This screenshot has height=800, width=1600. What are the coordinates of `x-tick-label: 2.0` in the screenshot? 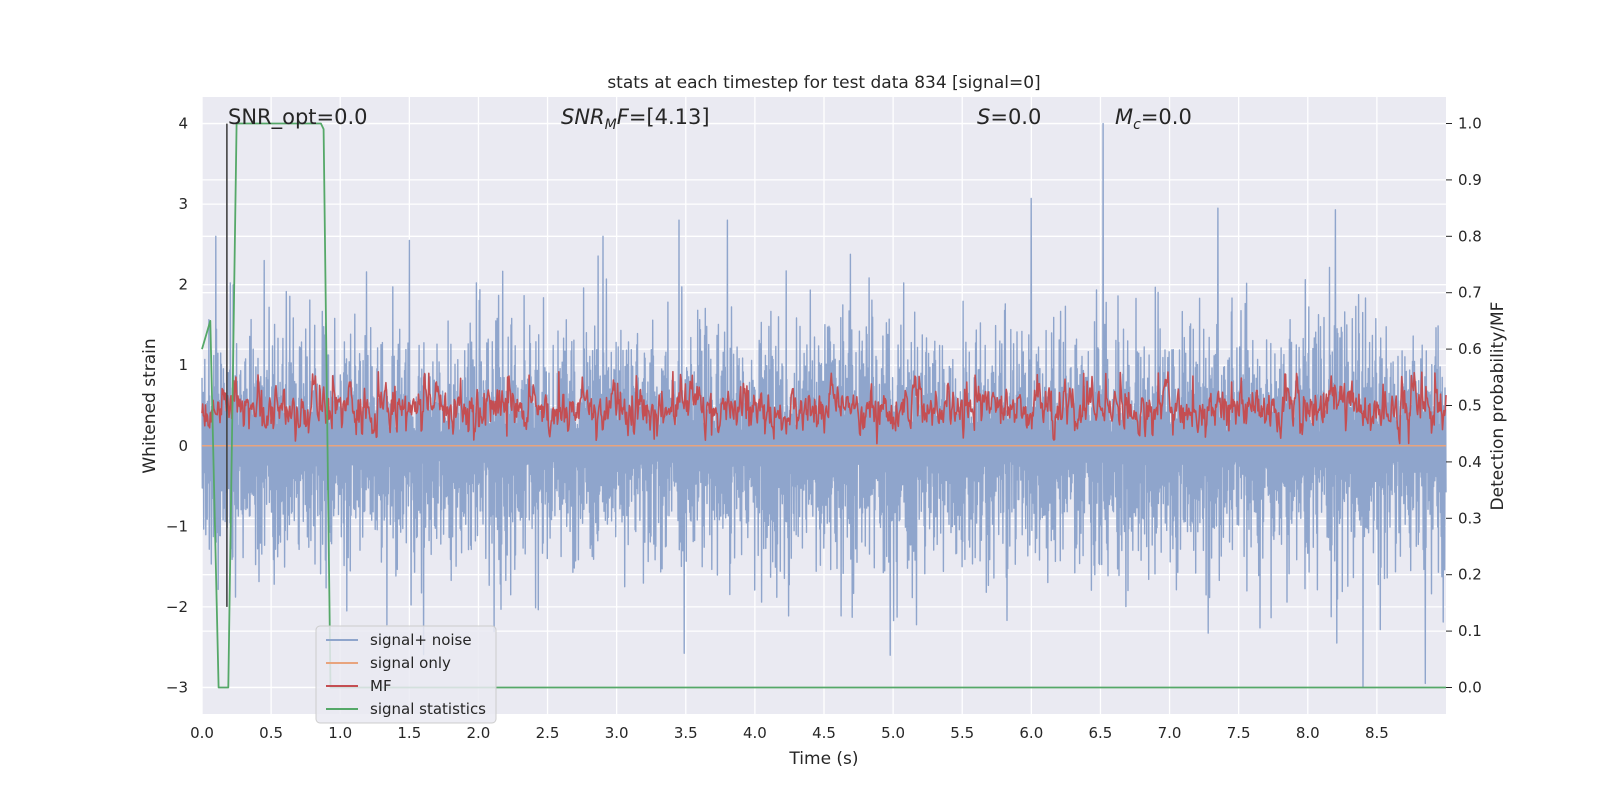 It's located at (479, 733).